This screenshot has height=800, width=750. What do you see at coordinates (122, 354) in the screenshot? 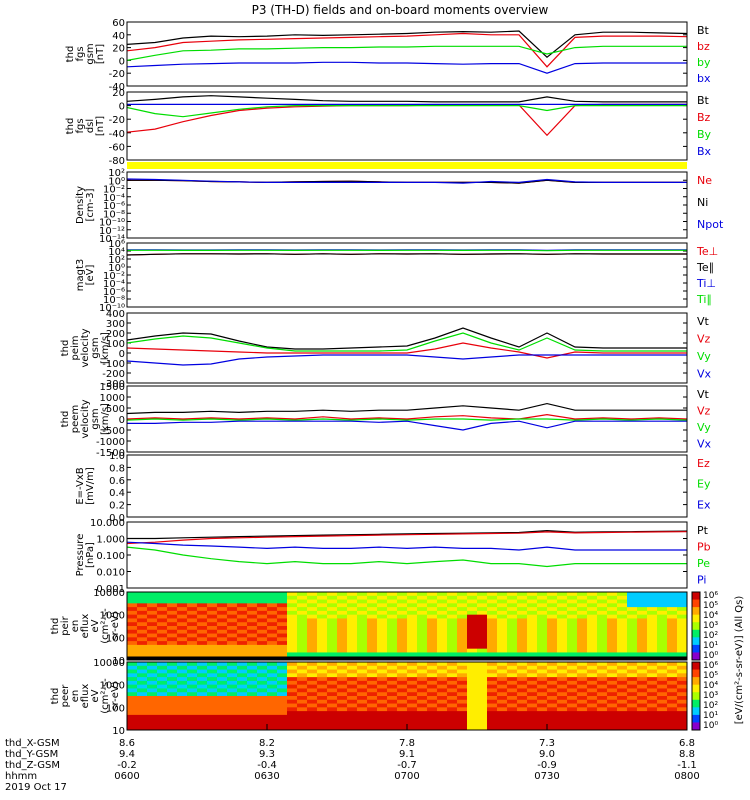
I see `ytick-label: 0` at bounding box center [122, 354].